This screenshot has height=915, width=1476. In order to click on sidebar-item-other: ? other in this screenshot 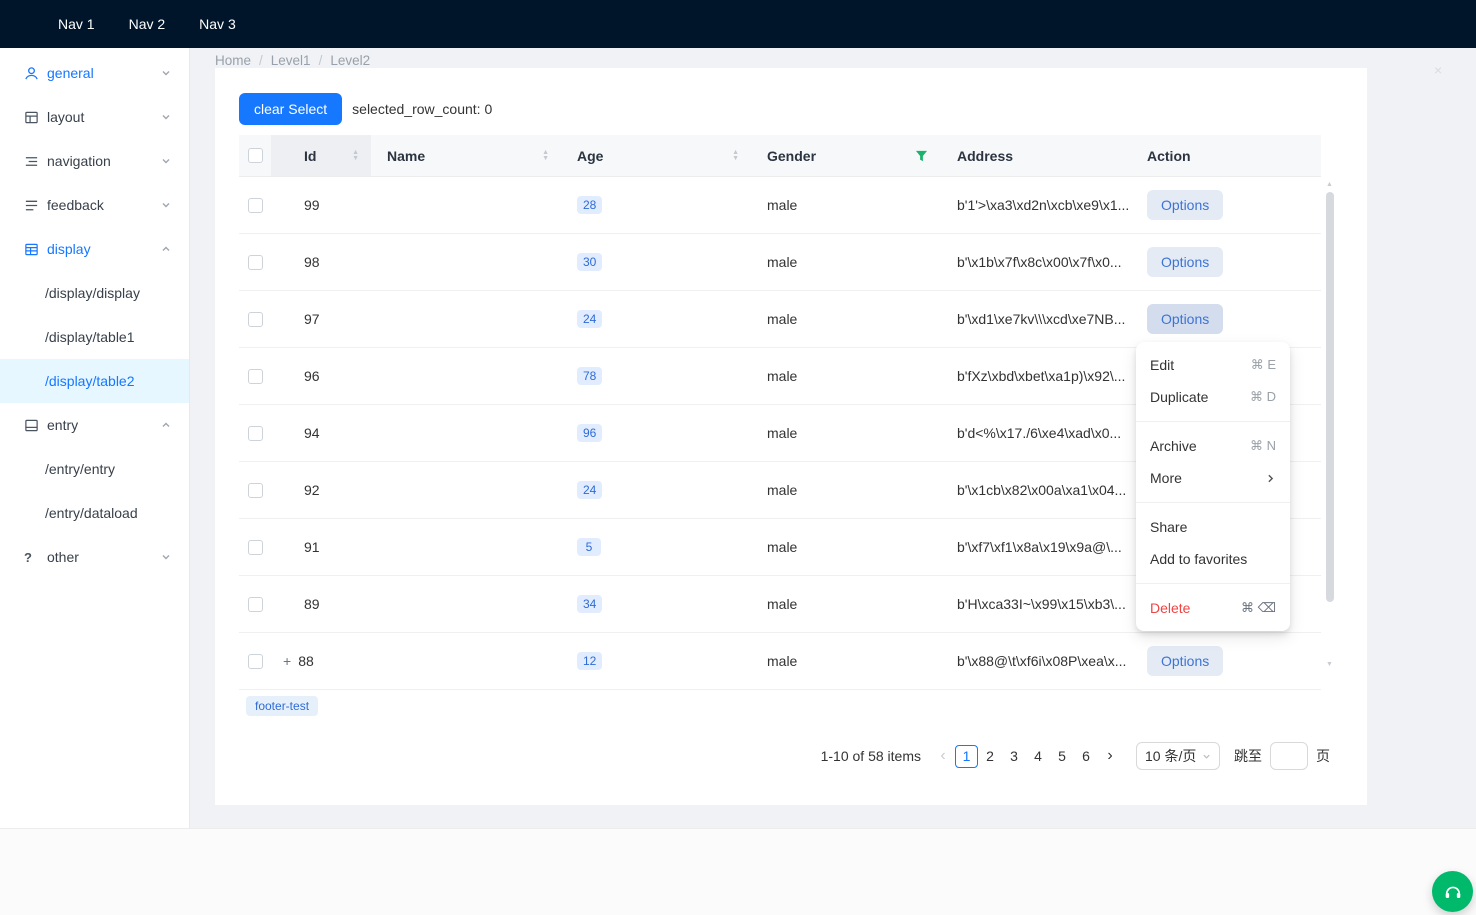, I will do `click(94, 557)`.